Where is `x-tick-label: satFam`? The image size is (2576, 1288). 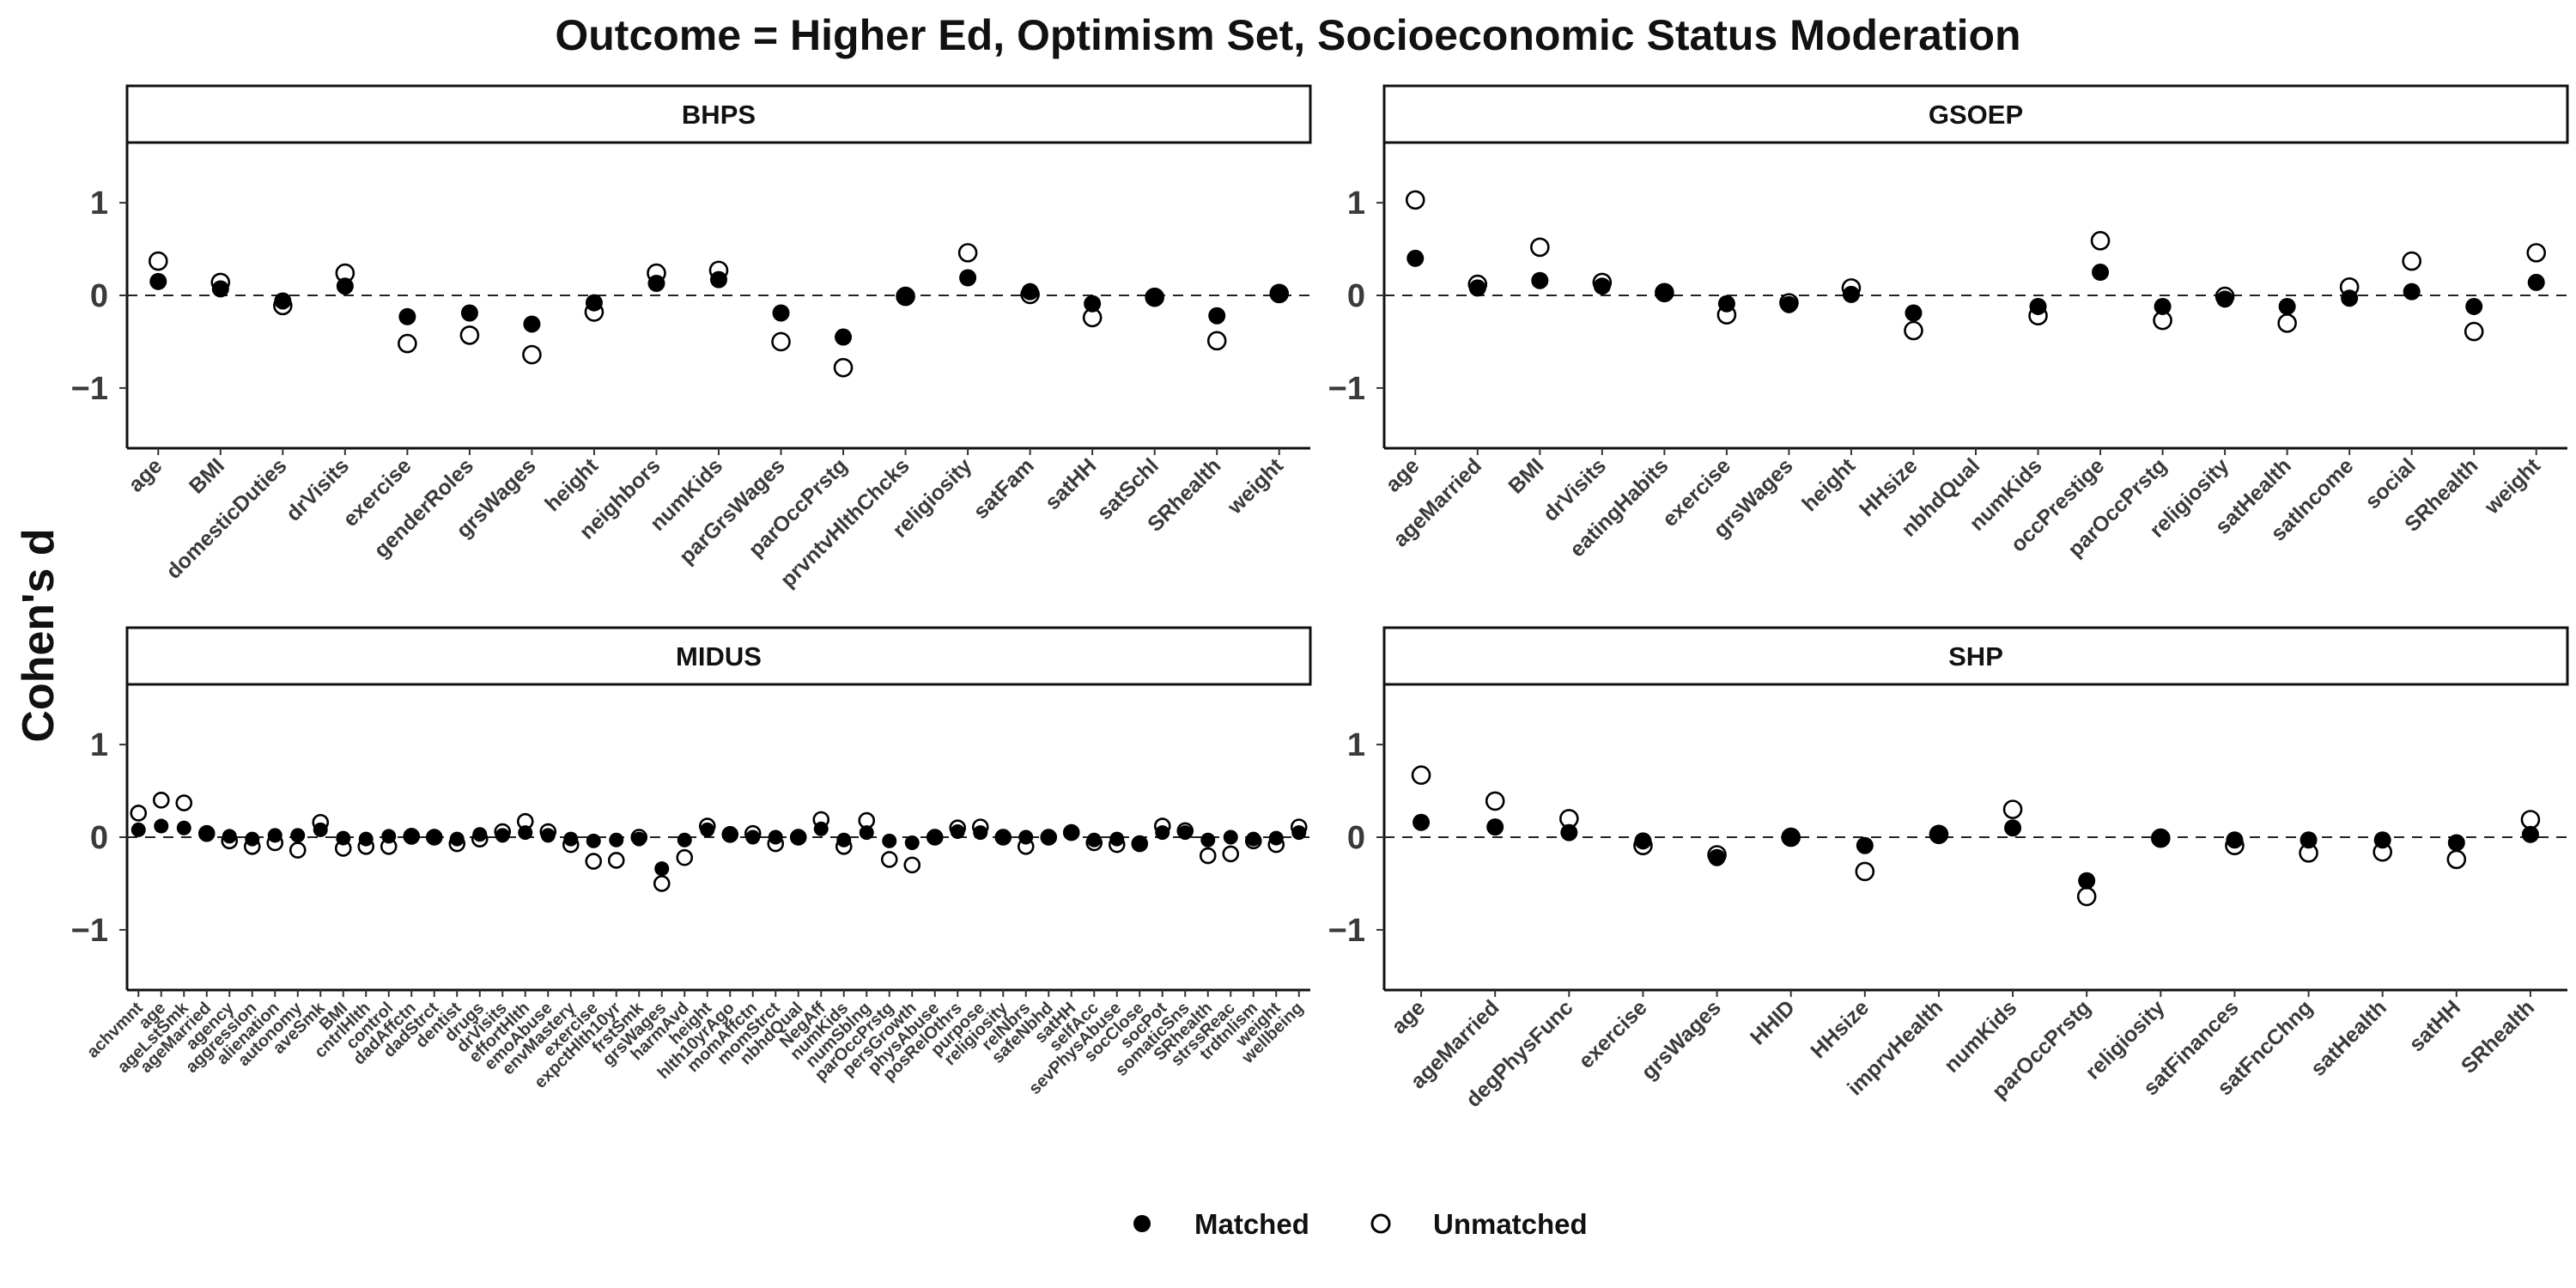 x-tick-label: satFam is located at coordinates (1004, 488).